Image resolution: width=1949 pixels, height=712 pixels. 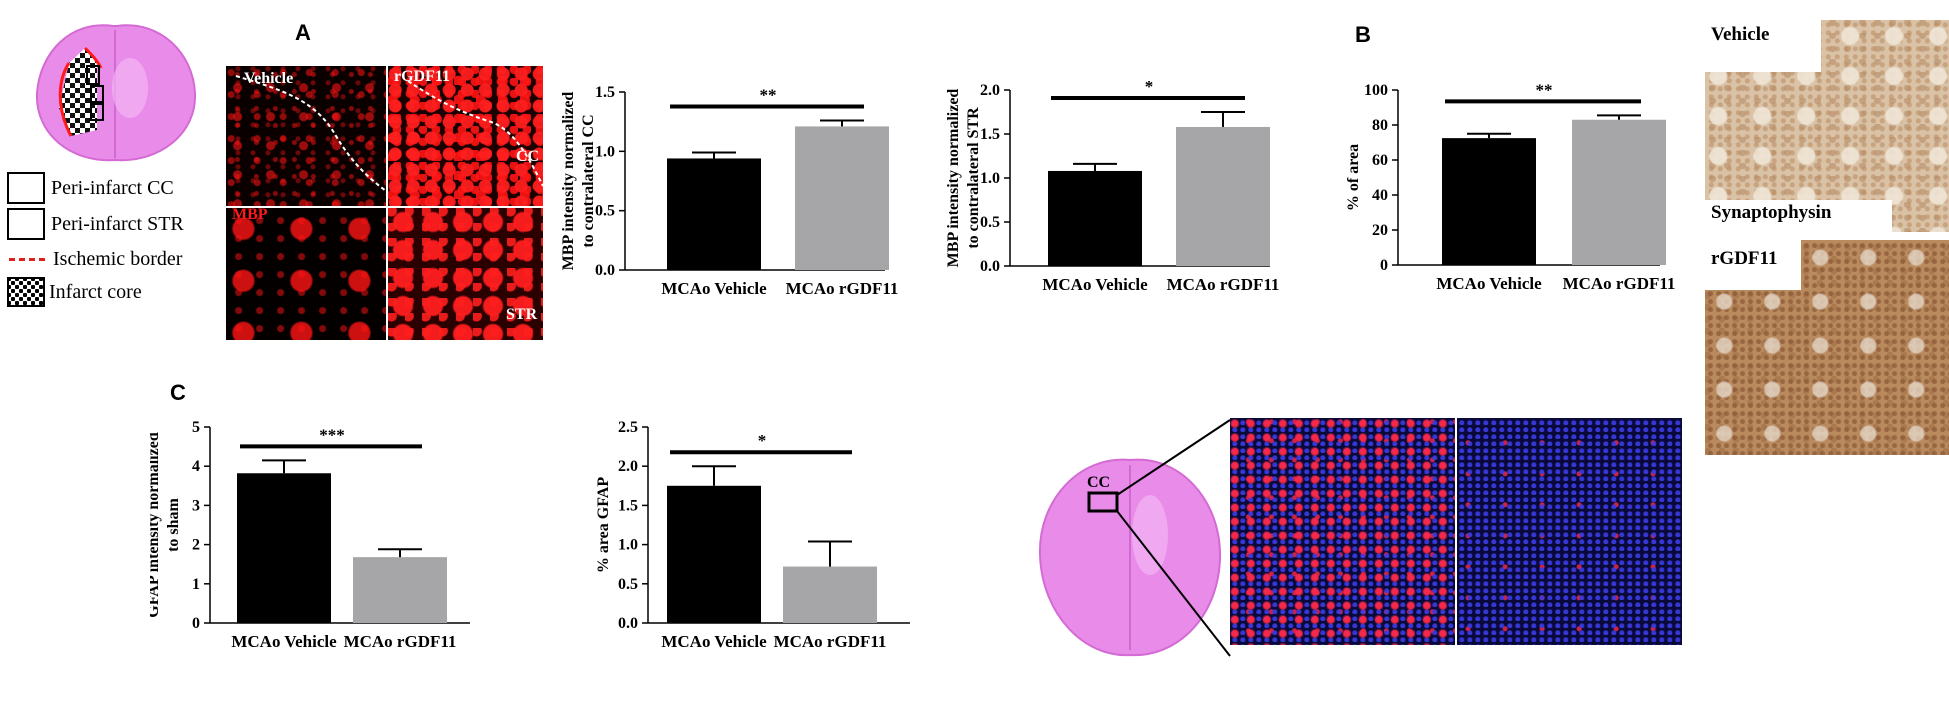 I want to click on y-axis-label: % area GFAP, so click(x=603, y=525).